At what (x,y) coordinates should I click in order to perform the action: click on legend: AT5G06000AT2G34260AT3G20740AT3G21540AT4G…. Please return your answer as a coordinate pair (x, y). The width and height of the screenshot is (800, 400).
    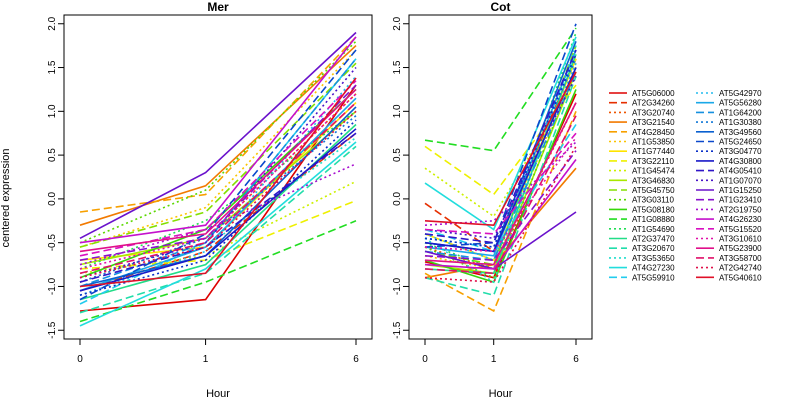
    Looking at the image, I should click on (685, 185).